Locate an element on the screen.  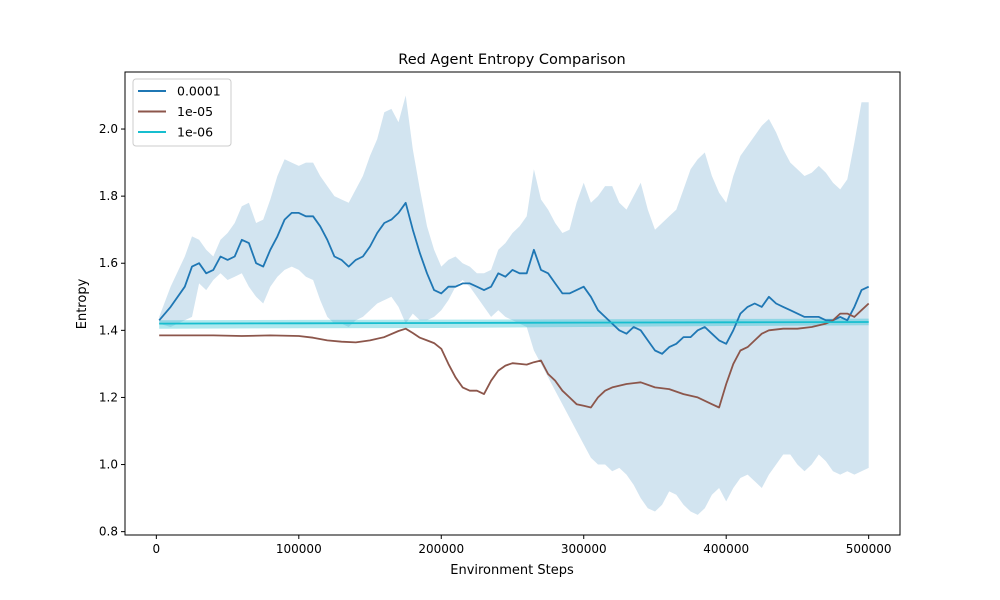
x-tick-label: 100000 is located at coordinates (299, 549).